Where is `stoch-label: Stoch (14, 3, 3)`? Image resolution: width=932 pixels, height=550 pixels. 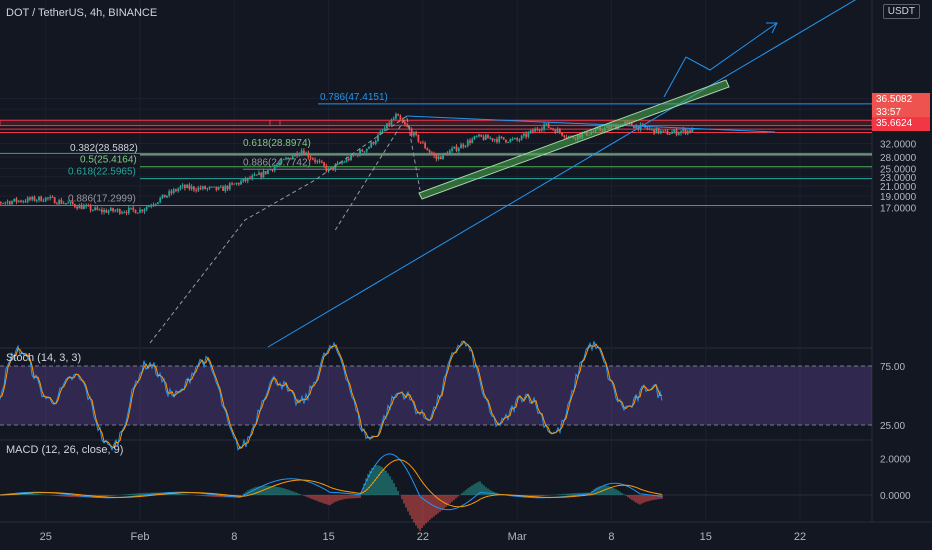 stoch-label: Stoch (14, 3, 3) is located at coordinates (44, 358).